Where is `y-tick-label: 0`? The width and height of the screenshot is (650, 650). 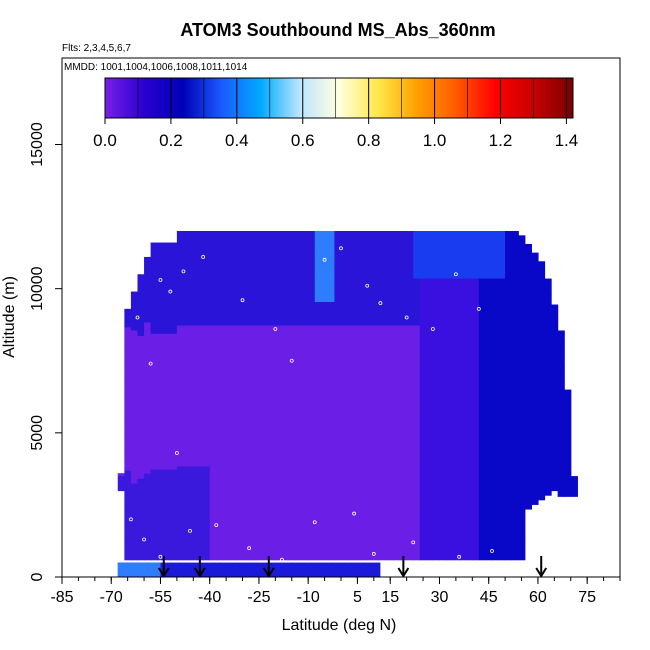 y-tick-label: 0 is located at coordinates (37, 576).